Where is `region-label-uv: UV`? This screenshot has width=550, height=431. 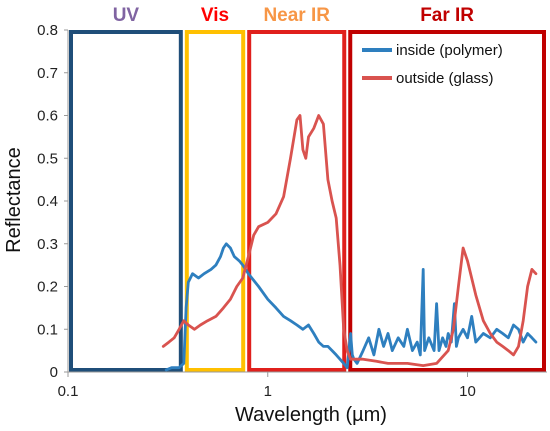
region-label-uv: UV is located at coordinates (126, 15).